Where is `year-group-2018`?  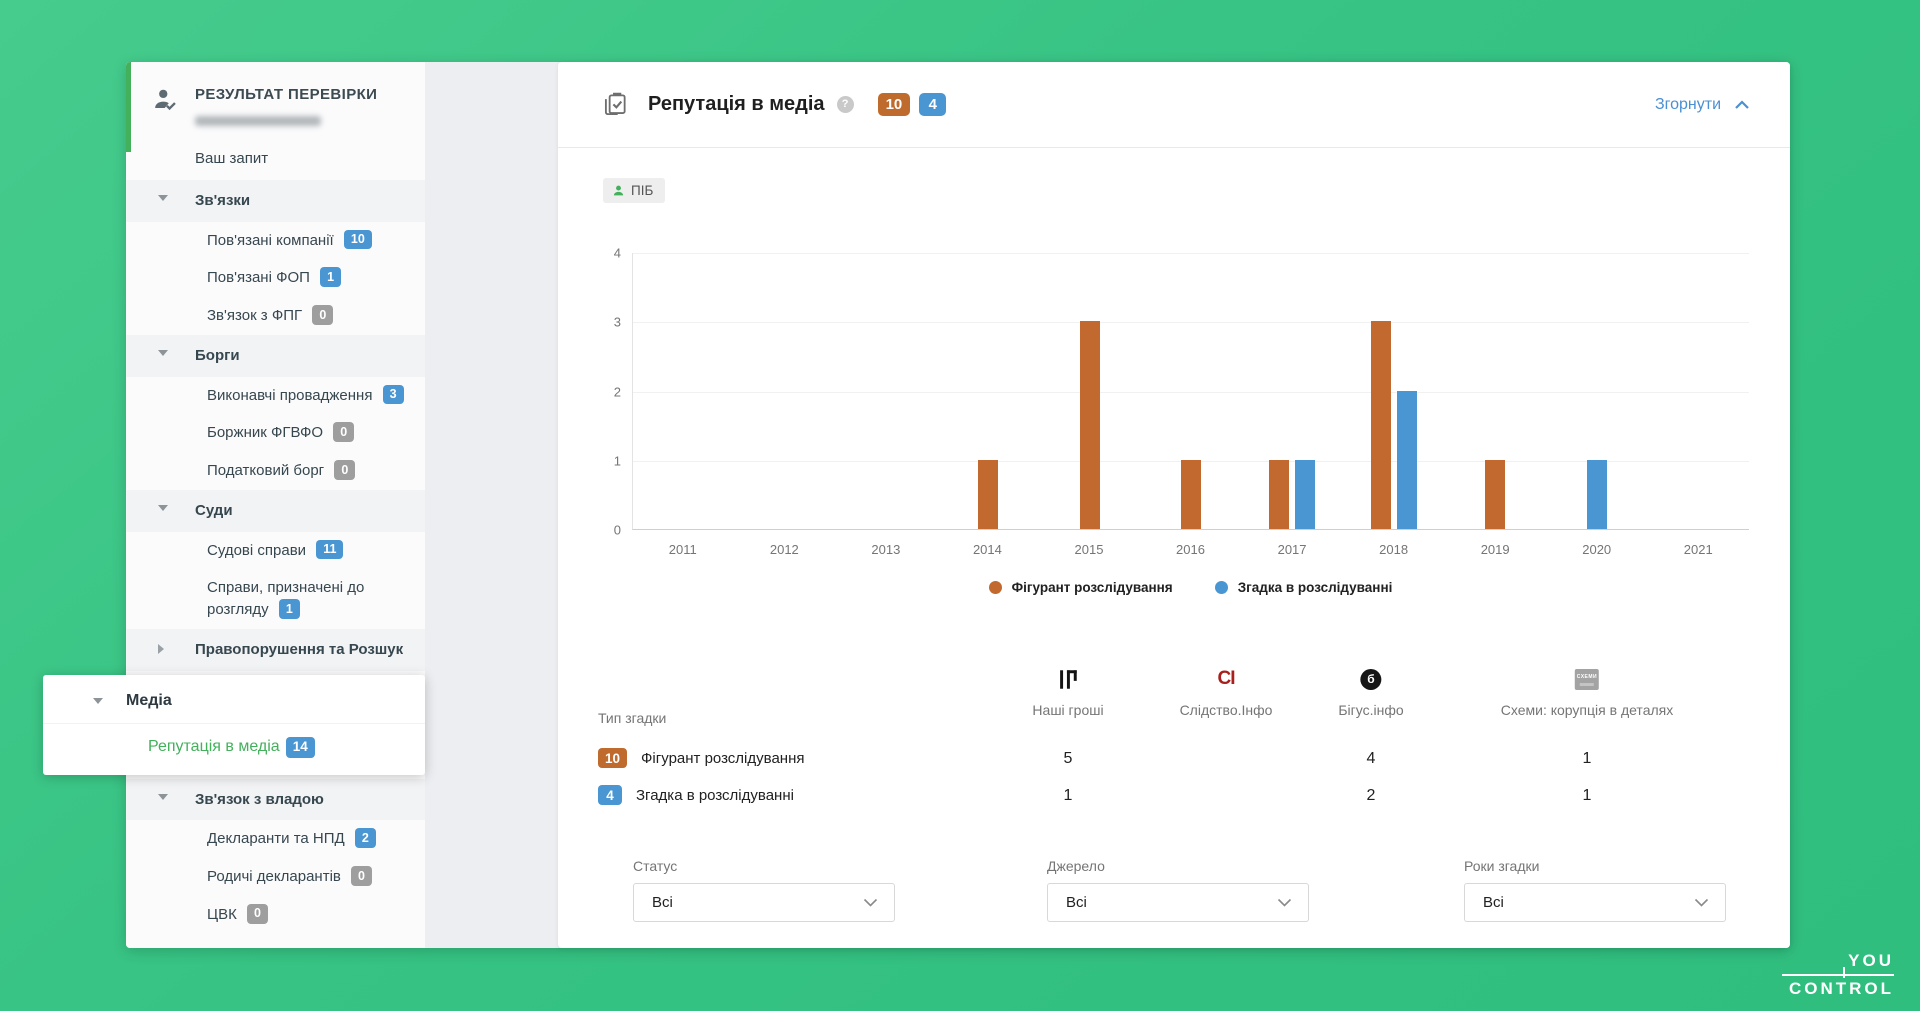 year-group-2018 is located at coordinates (1393, 391).